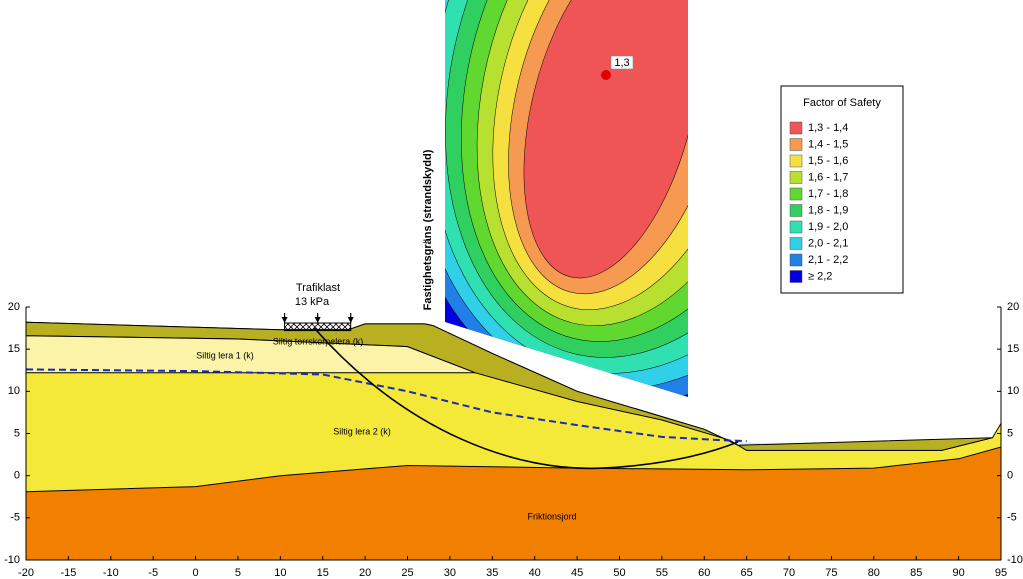  I want to click on boundary-label: Fastighetsgräns (strandskydd), so click(428, 229).